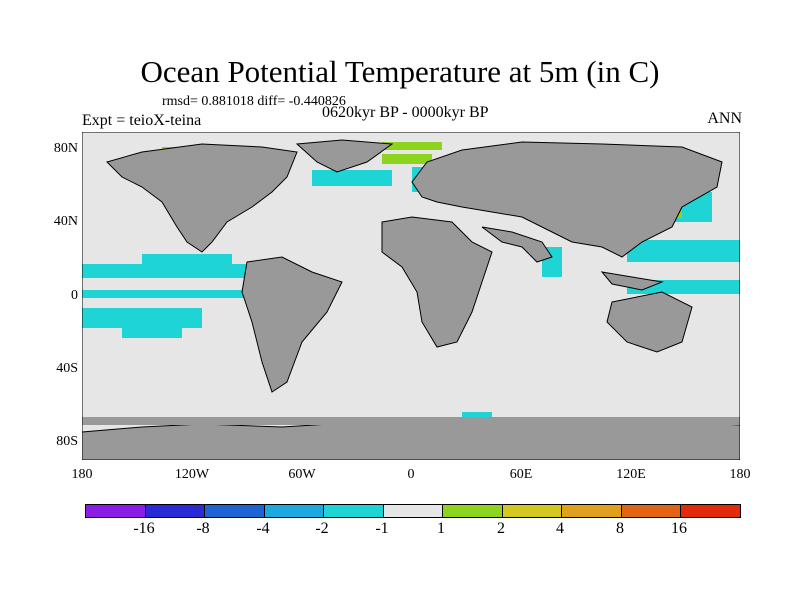  I want to click on colorbar, so click(413, 511).